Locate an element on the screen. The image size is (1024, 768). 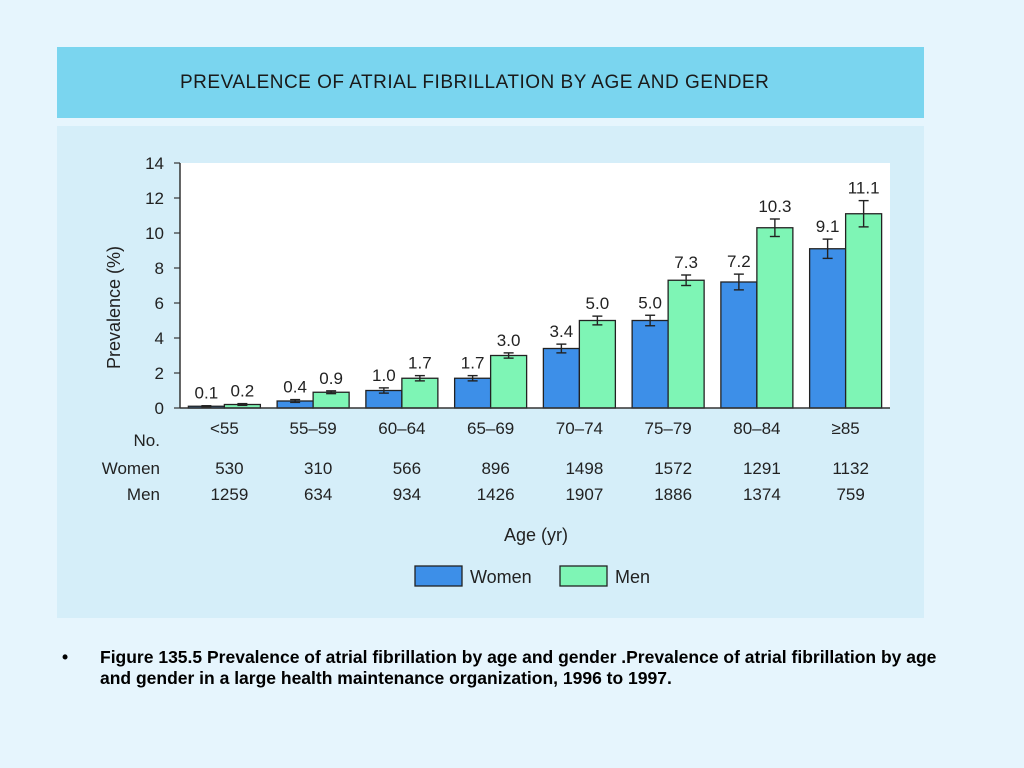
title-bar is located at coordinates (490, 82).